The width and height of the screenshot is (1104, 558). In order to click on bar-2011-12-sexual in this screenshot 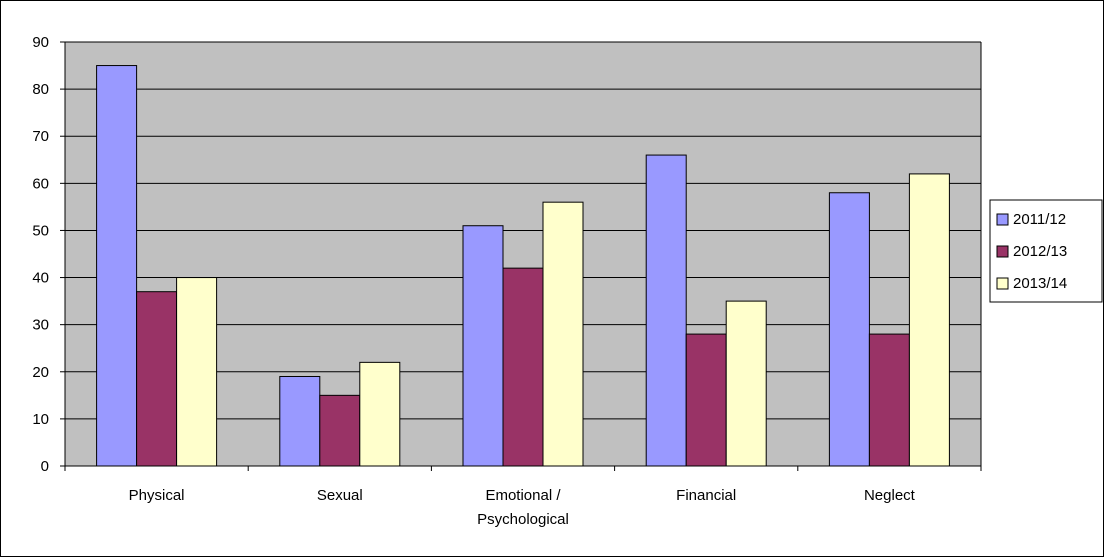, I will do `click(300, 421)`.